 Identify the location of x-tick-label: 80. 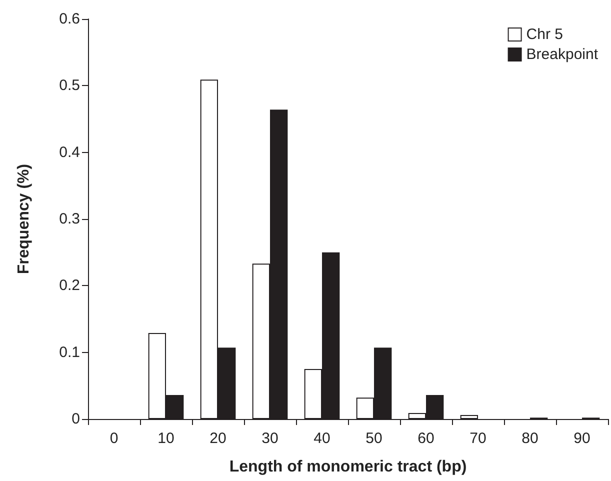
(530, 438).